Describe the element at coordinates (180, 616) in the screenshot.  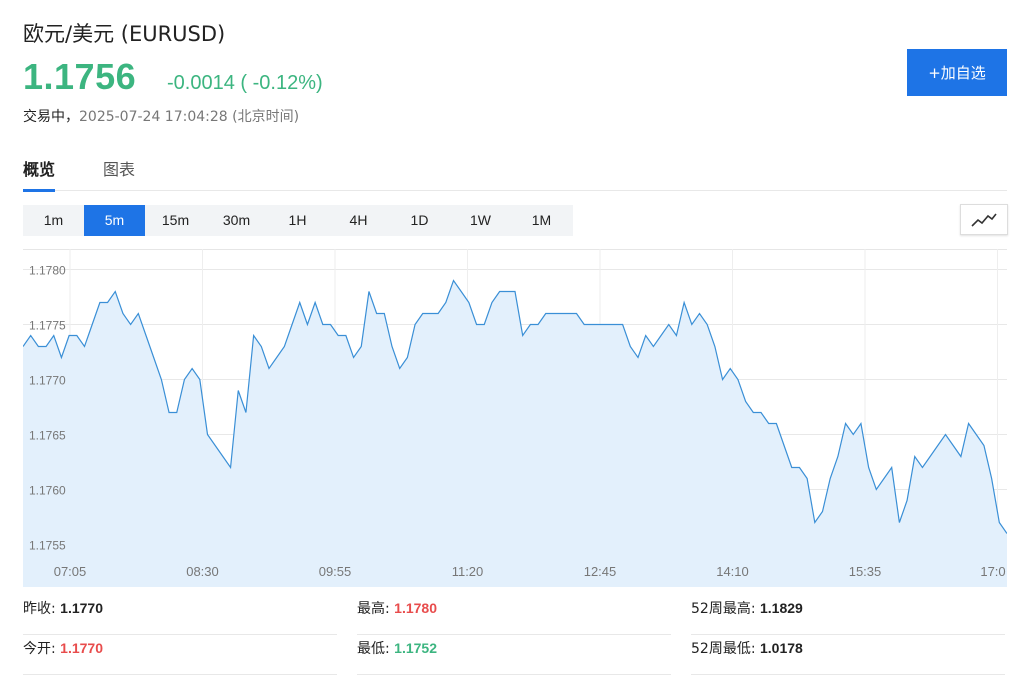
I see `stat-prev-close: 昨收: 1.1770` at that location.